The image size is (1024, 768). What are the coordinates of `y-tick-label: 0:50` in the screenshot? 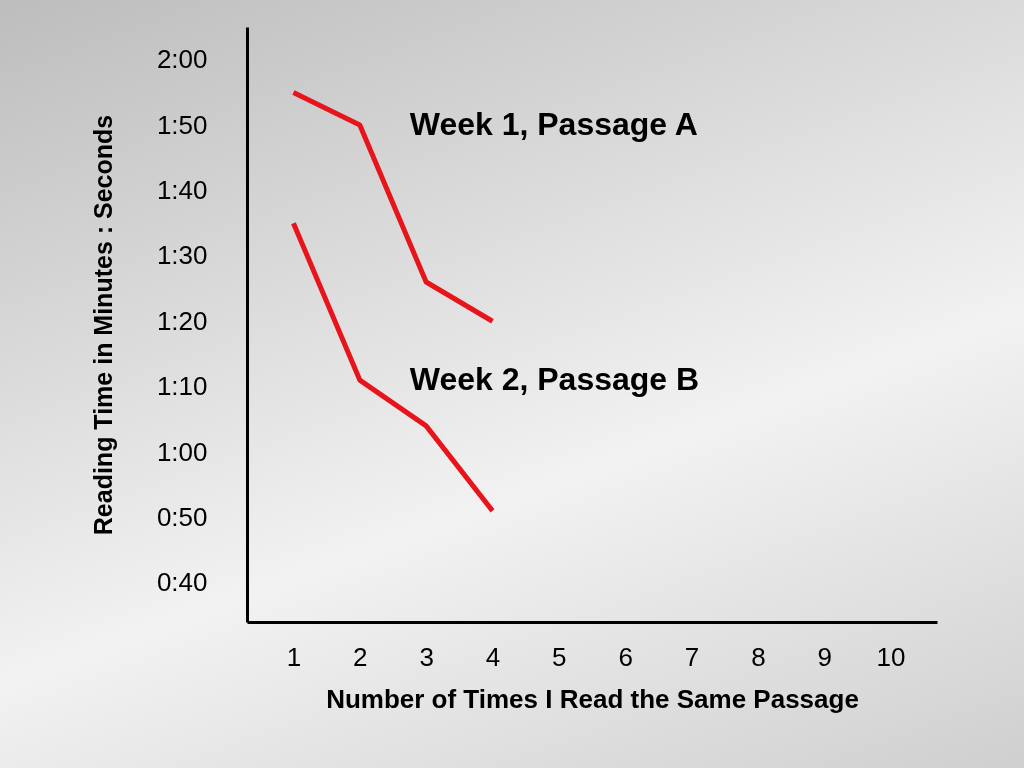 It's located at (182, 516).